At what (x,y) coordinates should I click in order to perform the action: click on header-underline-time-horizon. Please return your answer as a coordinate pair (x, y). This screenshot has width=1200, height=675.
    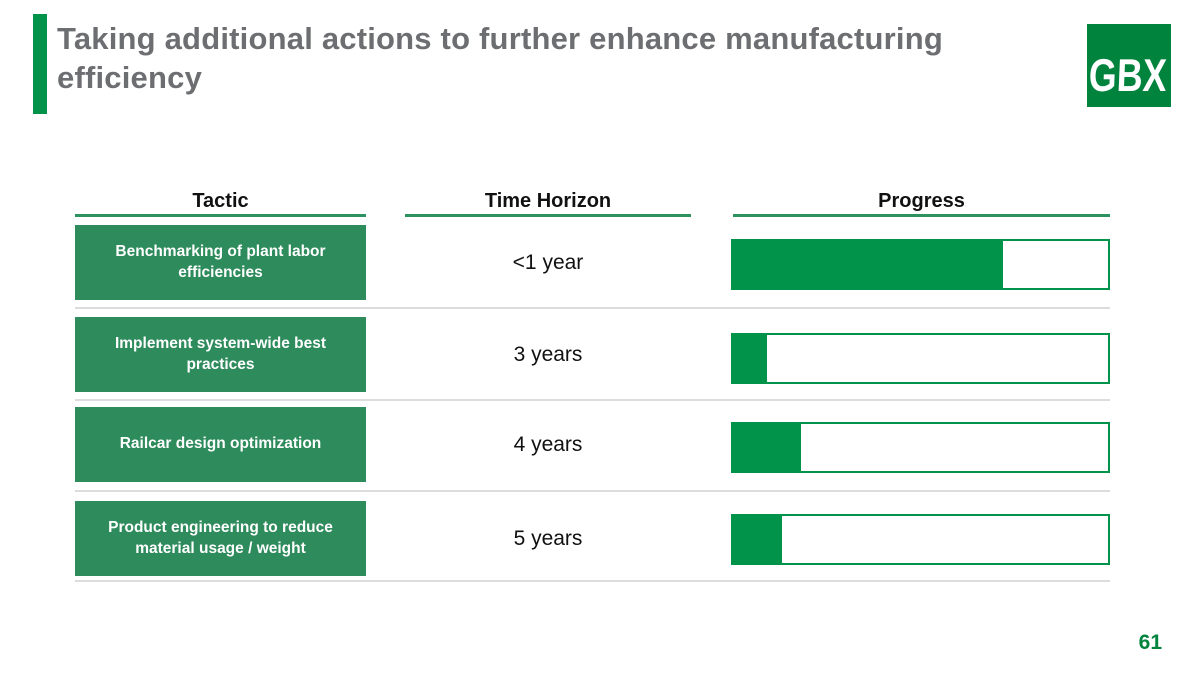
    Looking at the image, I should click on (548, 215).